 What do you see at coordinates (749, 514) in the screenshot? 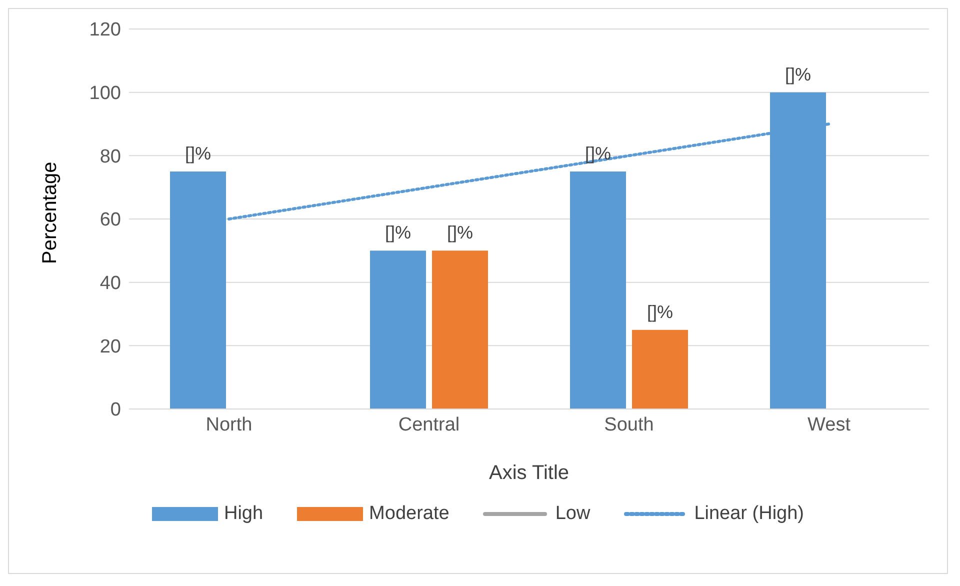
I see `legend-label: Linear (High)` at bounding box center [749, 514].